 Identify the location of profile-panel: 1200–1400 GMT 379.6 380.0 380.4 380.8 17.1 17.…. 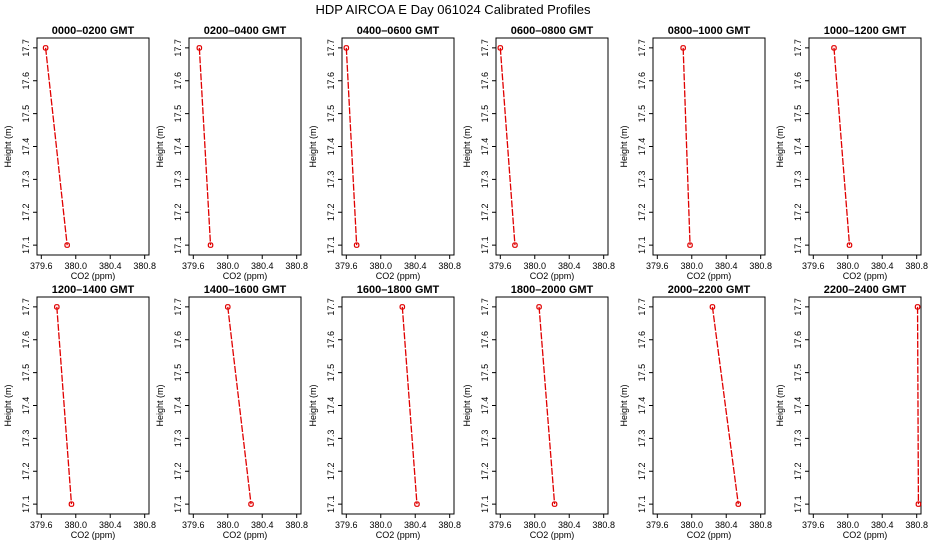
(79, 412).